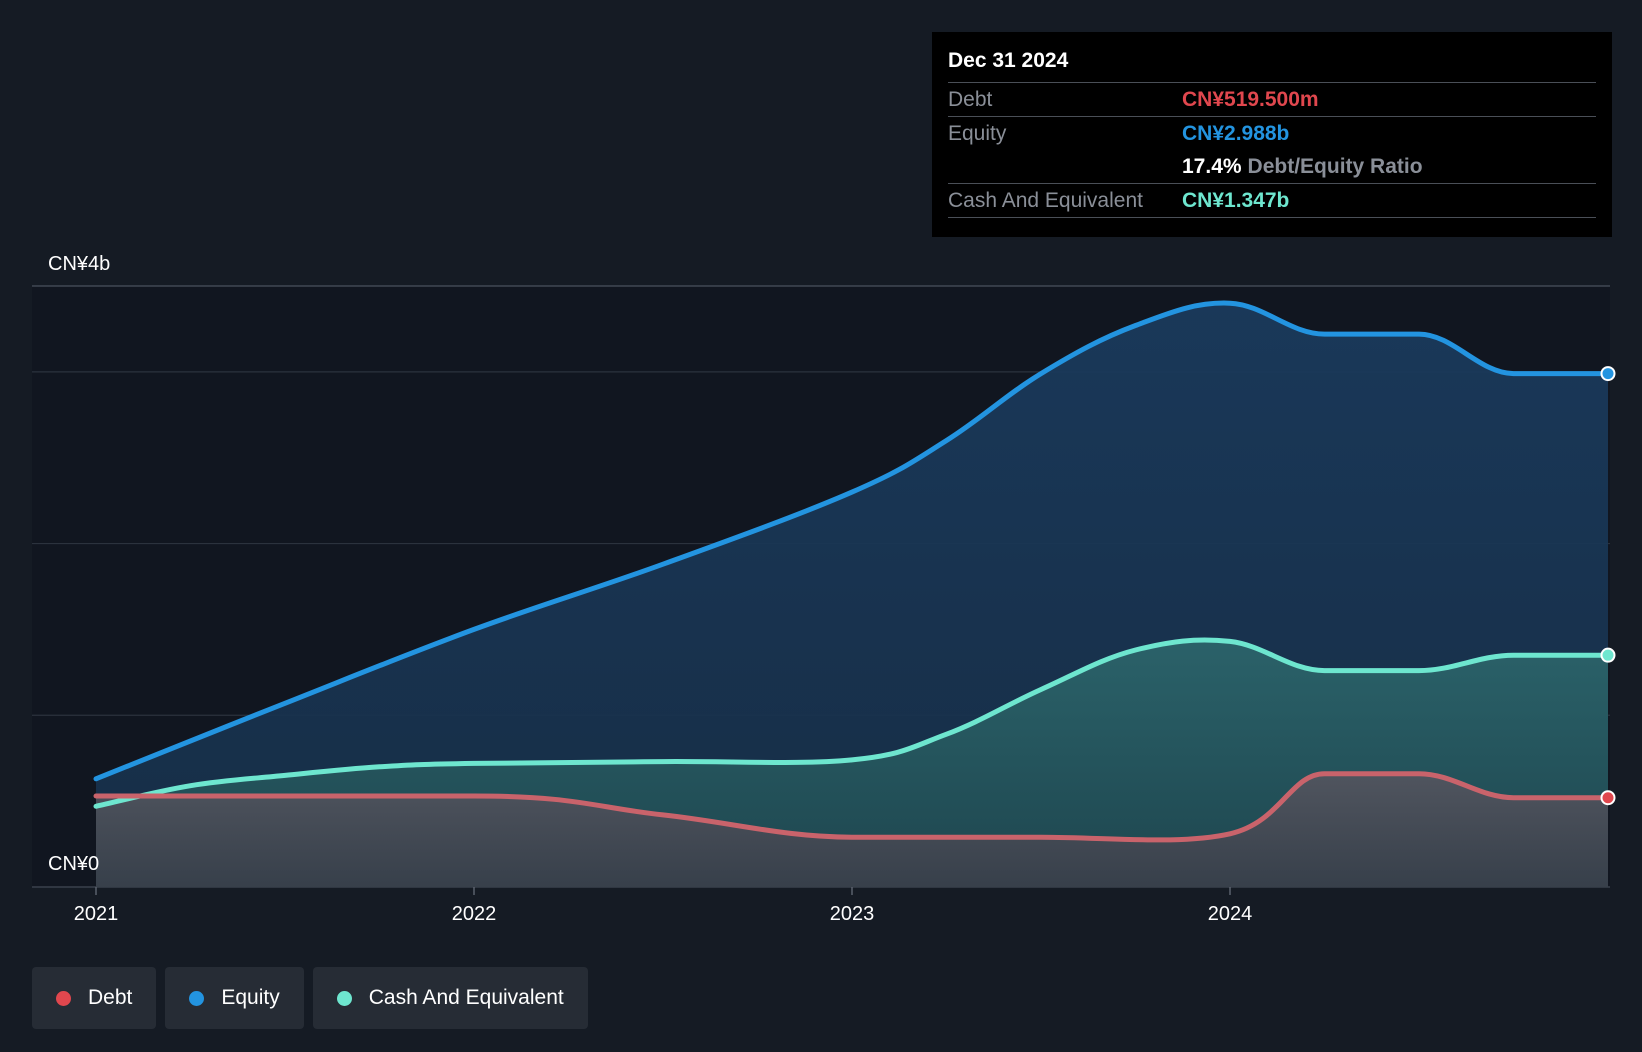 This screenshot has width=1642, height=1052. Describe the element at coordinates (73, 864) in the screenshot. I see `y-axis-bottom-label: CN¥0` at that location.